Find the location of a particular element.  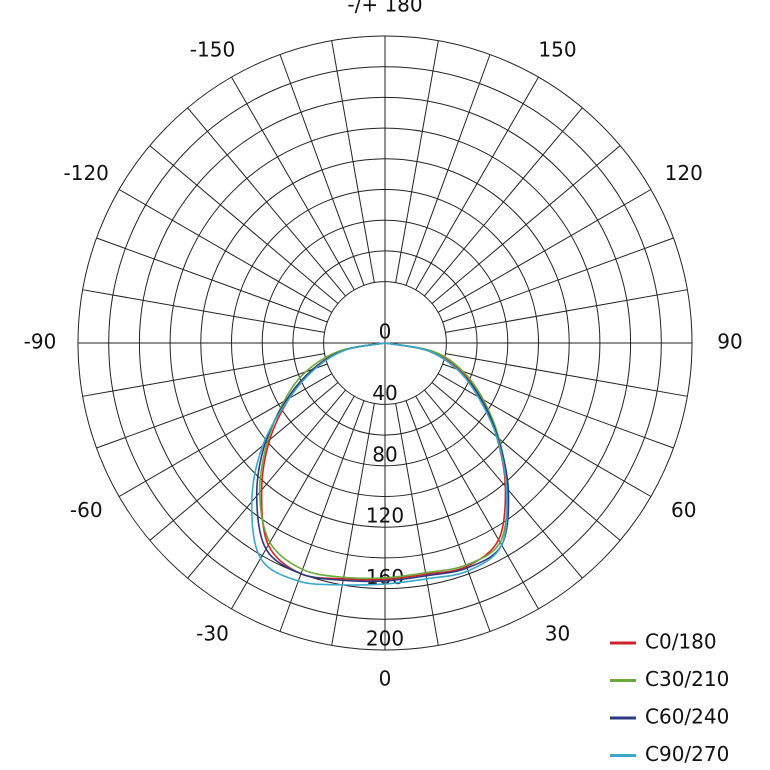

angle-tick-label: -/+ 180 is located at coordinates (384, 8).